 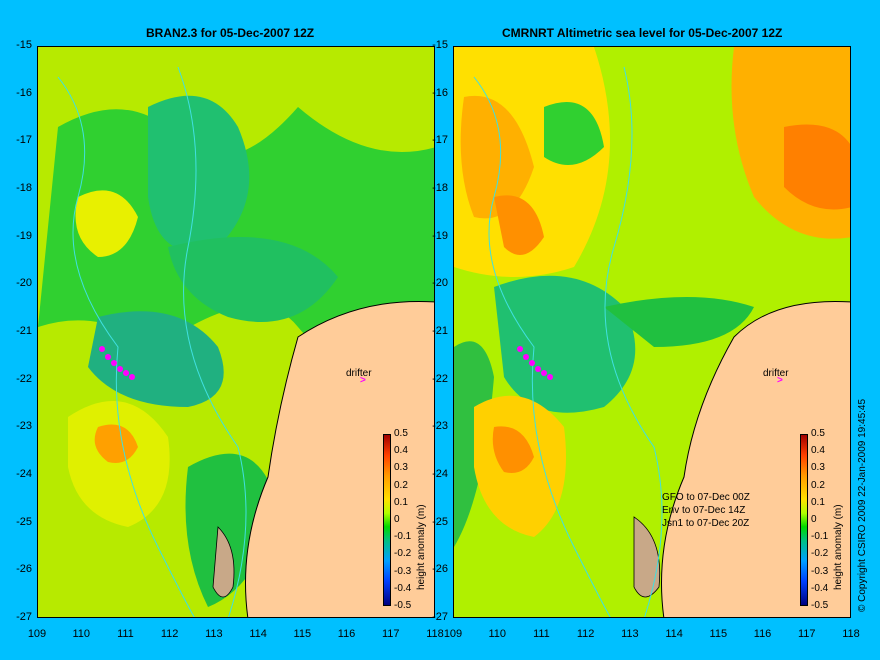 I want to click on note-jsn1: Jsn1 to 07-Dec 20Z, so click(x=706, y=523).